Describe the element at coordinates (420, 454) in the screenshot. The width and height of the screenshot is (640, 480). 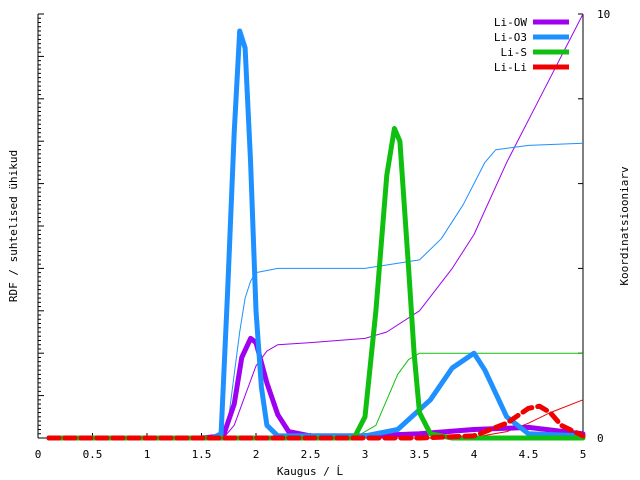
I see `x-tick-label: 3.5` at that location.